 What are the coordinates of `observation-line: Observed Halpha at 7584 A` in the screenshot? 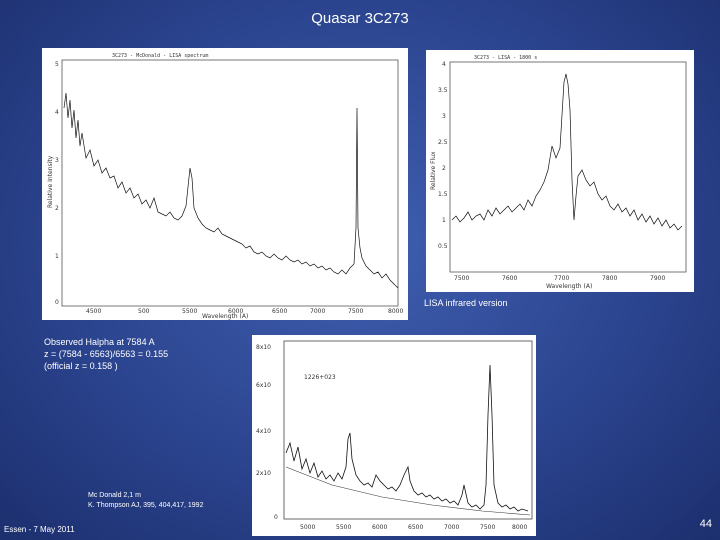 It's located at (99, 342).